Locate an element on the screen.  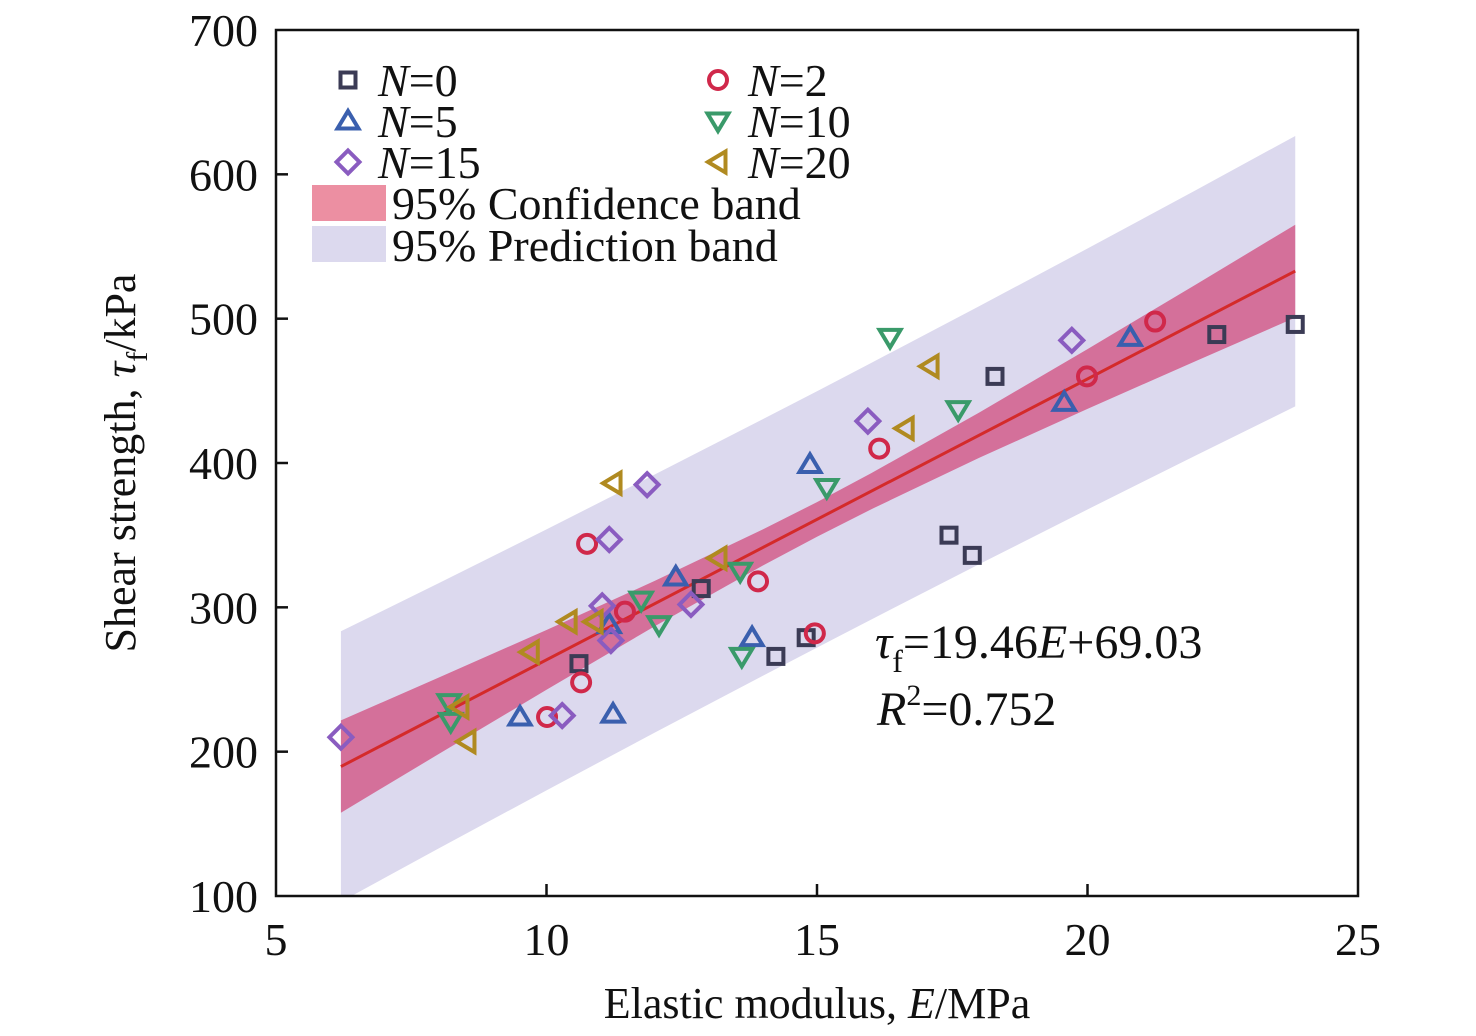
y-tick-label: 600 is located at coordinates (223, 174).